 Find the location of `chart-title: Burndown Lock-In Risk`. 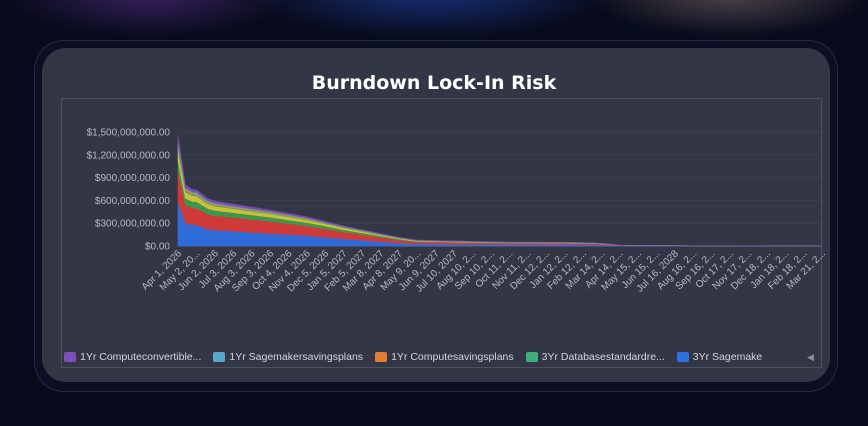

chart-title: Burndown Lock-In Risk is located at coordinates (434, 83).